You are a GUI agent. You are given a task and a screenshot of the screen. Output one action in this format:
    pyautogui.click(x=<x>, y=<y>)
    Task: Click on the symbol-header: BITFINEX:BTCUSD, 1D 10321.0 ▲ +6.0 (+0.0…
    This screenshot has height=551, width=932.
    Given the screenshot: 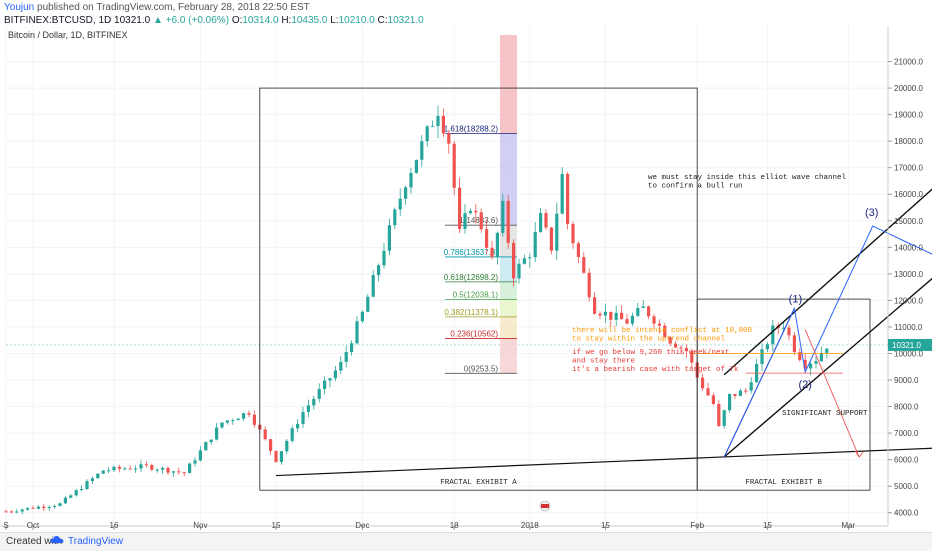 What is the action you would take?
    pyautogui.click(x=214, y=20)
    